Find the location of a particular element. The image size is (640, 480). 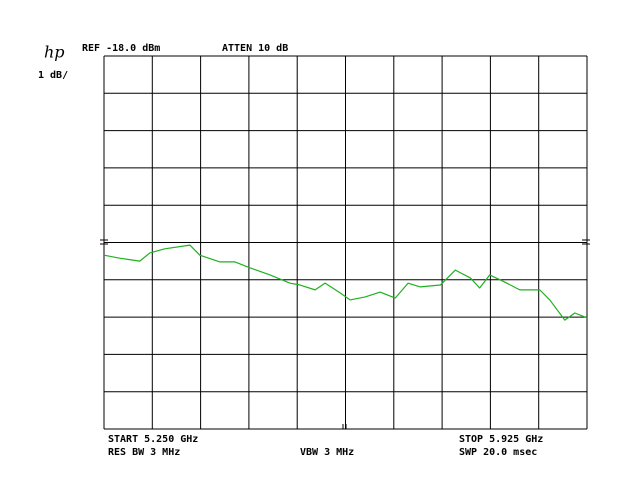

attenuation: ATTEN 10 dB is located at coordinates (255, 48).